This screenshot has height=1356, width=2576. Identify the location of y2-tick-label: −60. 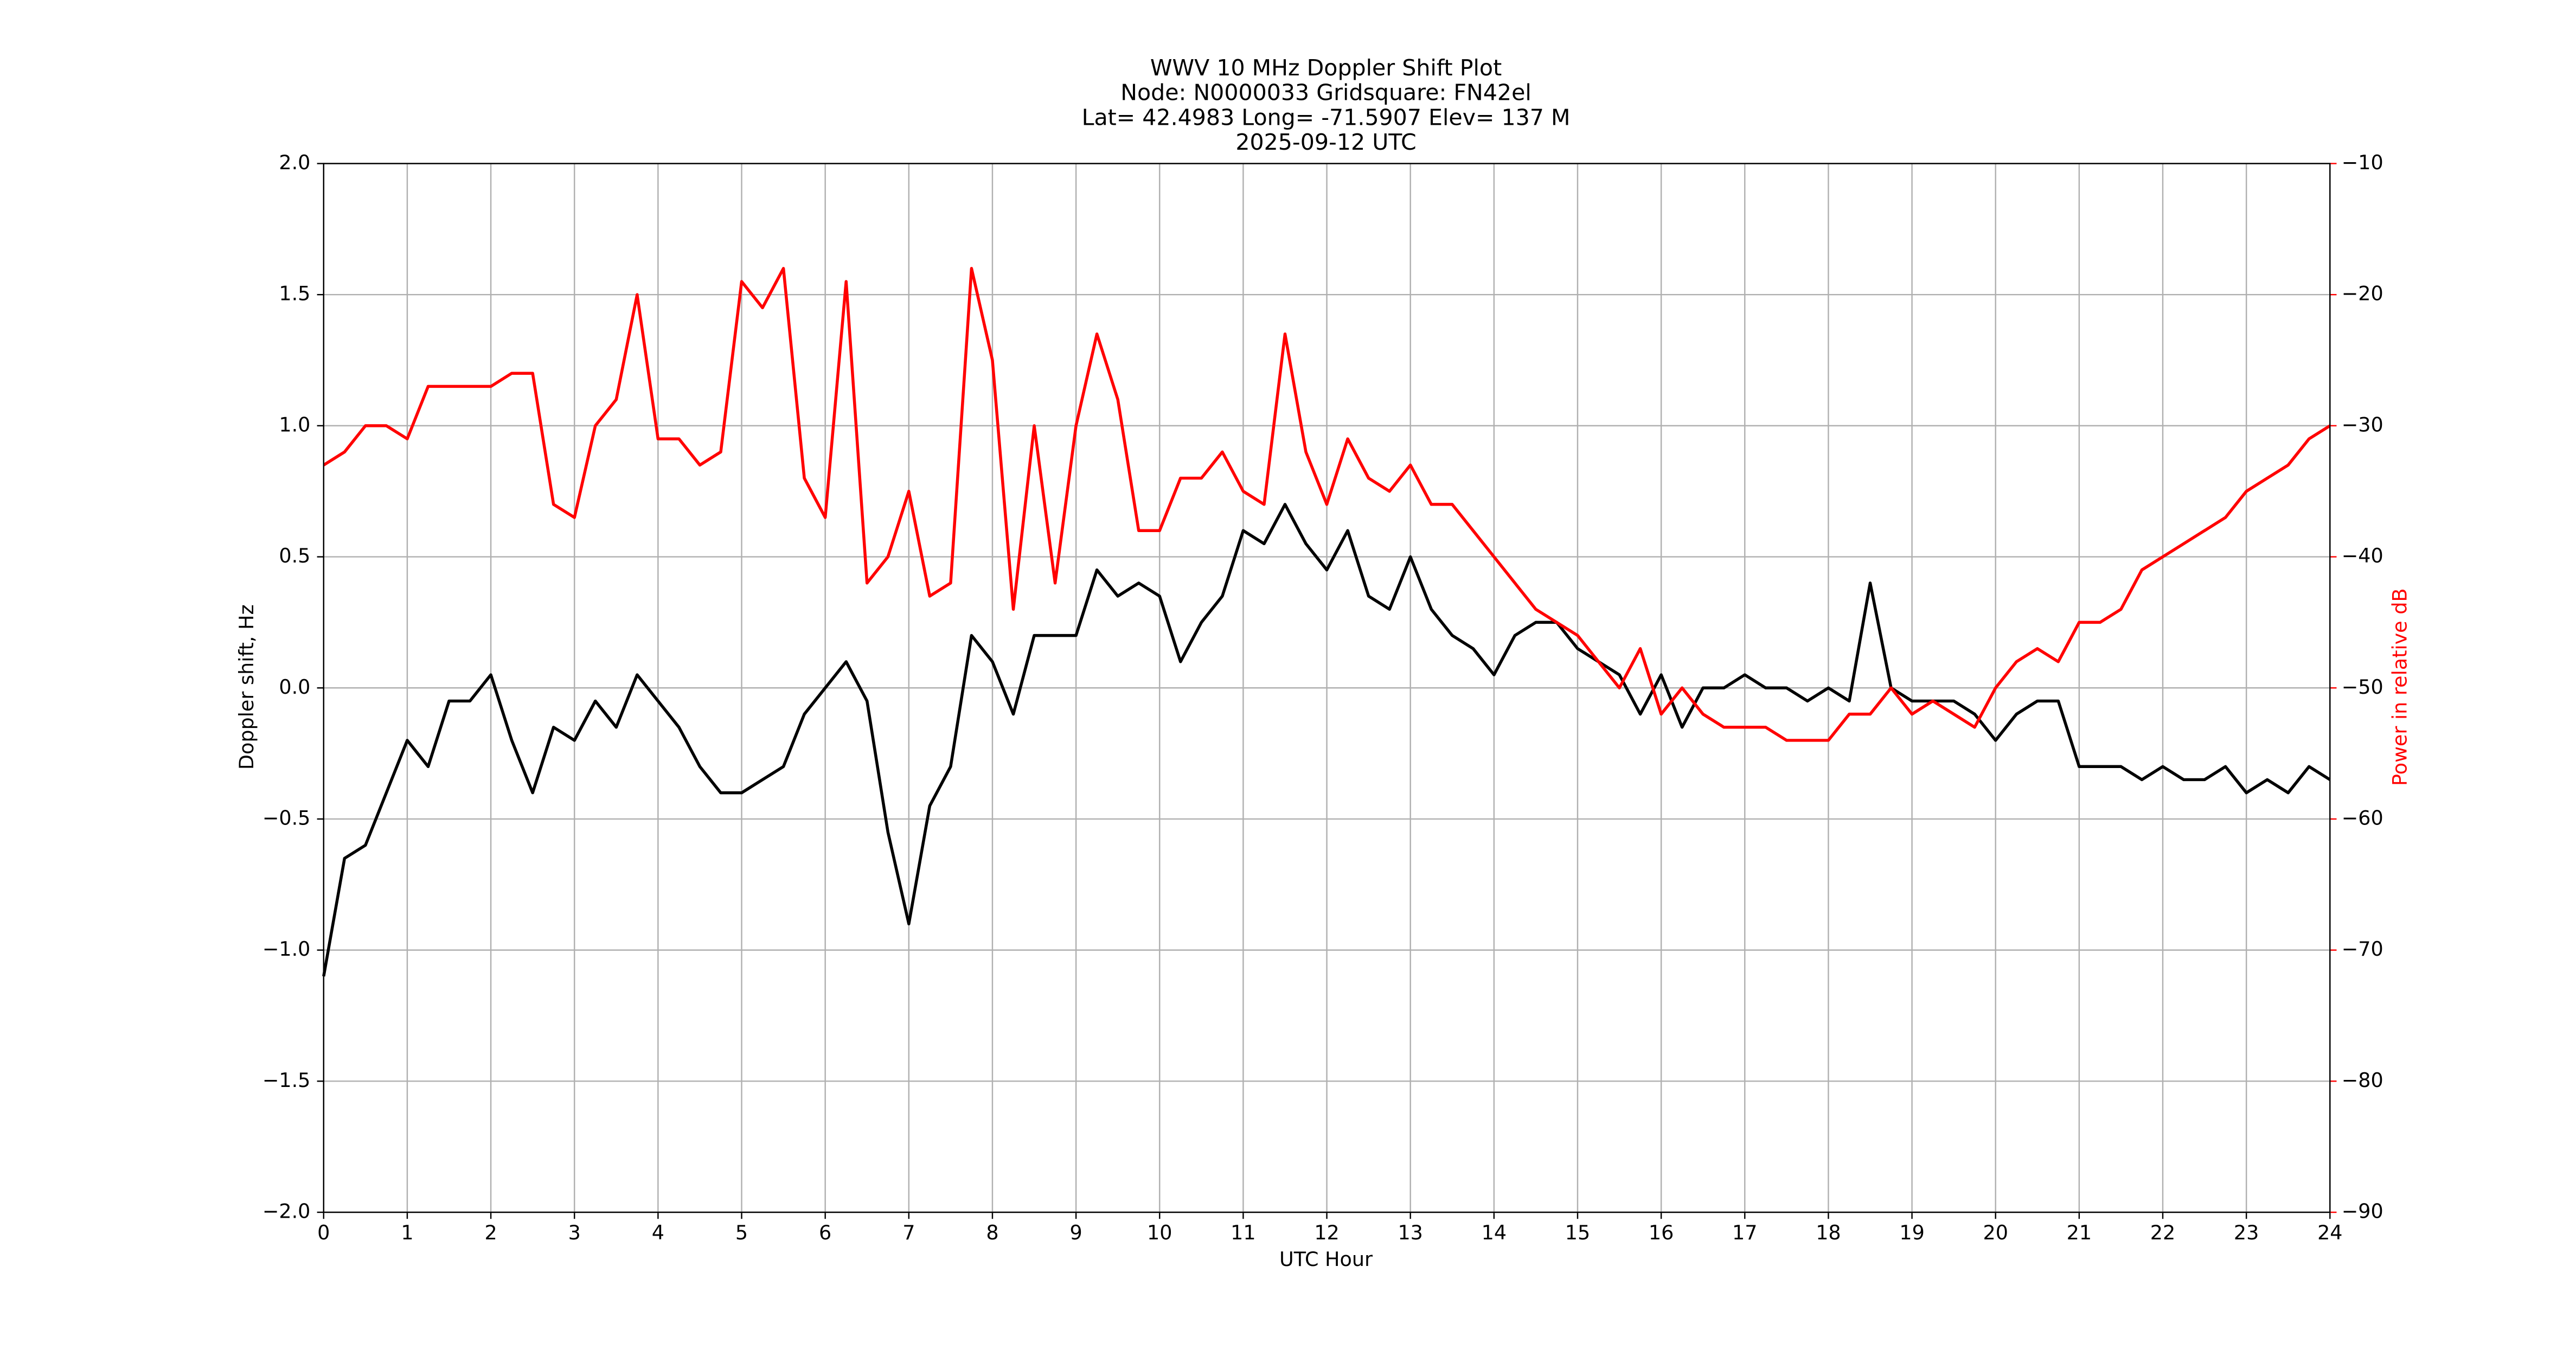
(2362, 817).